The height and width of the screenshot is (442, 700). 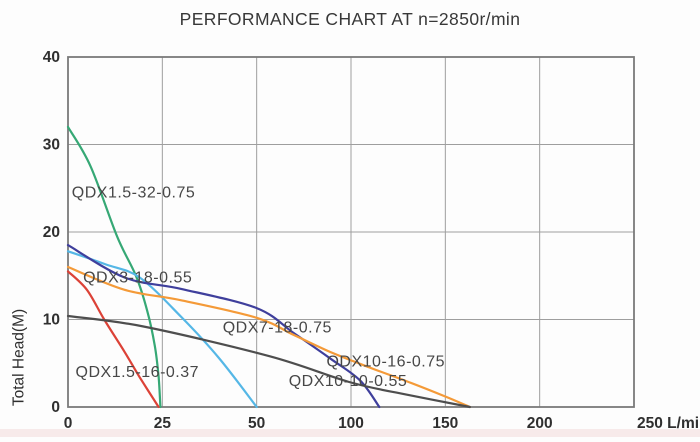 What do you see at coordinates (350, 433) in the screenshot?
I see `scan-artifact-band` at bounding box center [350, 433].